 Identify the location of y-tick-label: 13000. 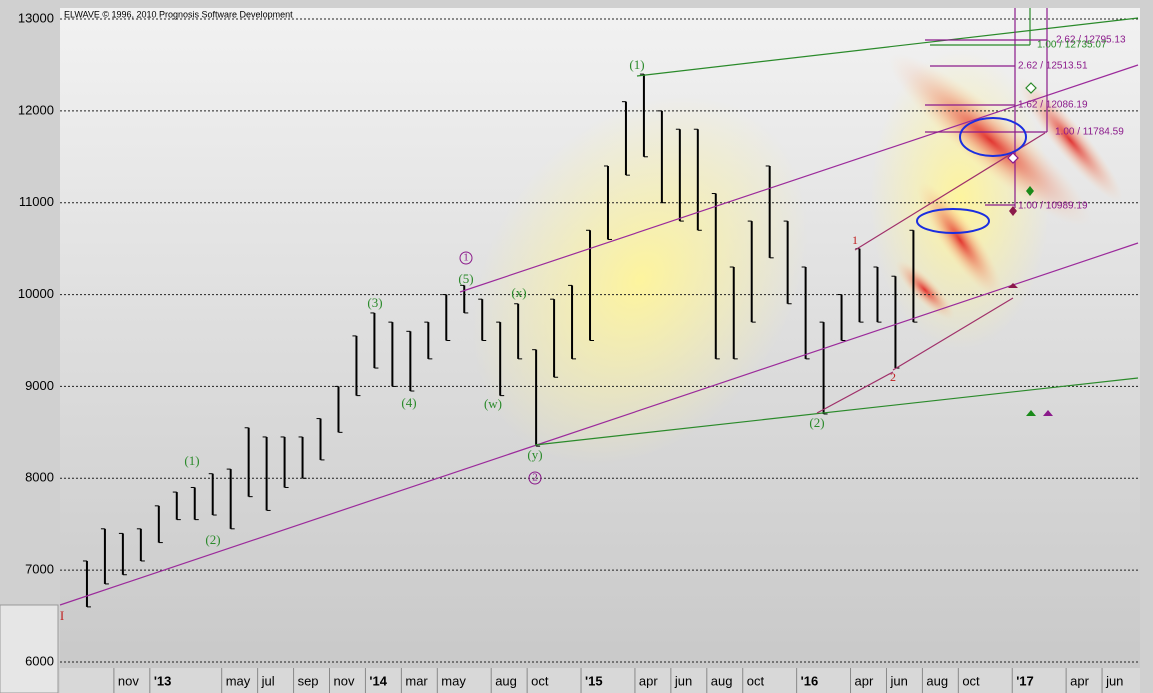
(36, 17).